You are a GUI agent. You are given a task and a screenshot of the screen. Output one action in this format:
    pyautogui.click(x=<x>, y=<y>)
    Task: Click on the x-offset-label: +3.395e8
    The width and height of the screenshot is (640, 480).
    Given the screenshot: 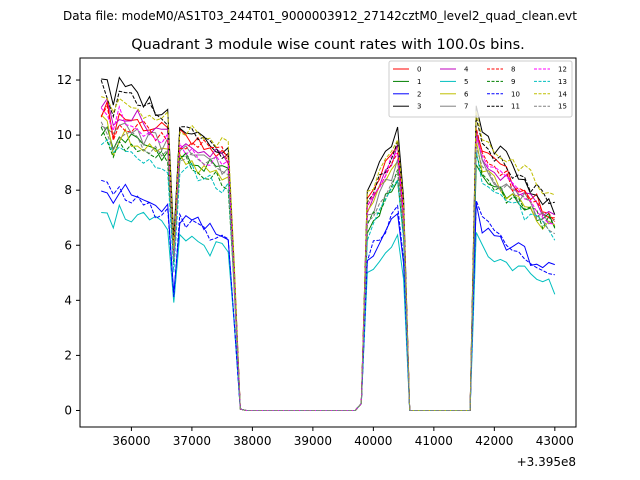 What is the action you would take?
    pyautogui.click(x=546, y=462)
    